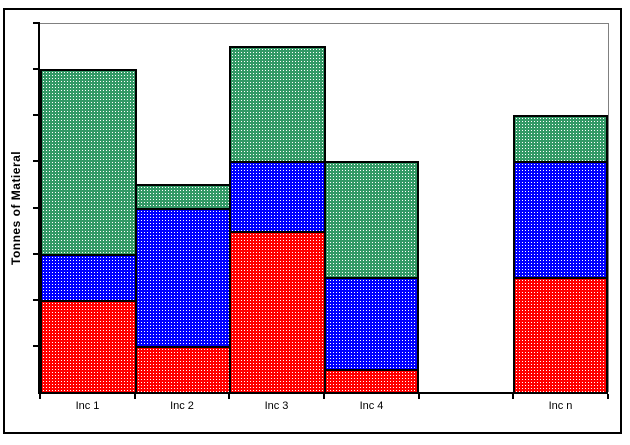 The height and width of the screenshot is (445, 630). Describe the element at coordinates (371, 219) in the screenshot. I see `bar-segment-top-green-Inc 4` at that location.